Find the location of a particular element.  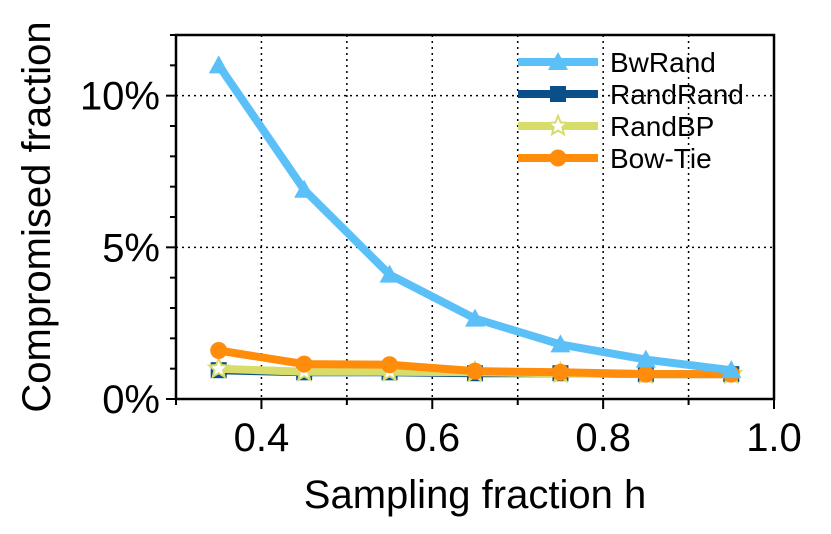

legend-item-randbp: RandBP is located at coordinates (616, 126).